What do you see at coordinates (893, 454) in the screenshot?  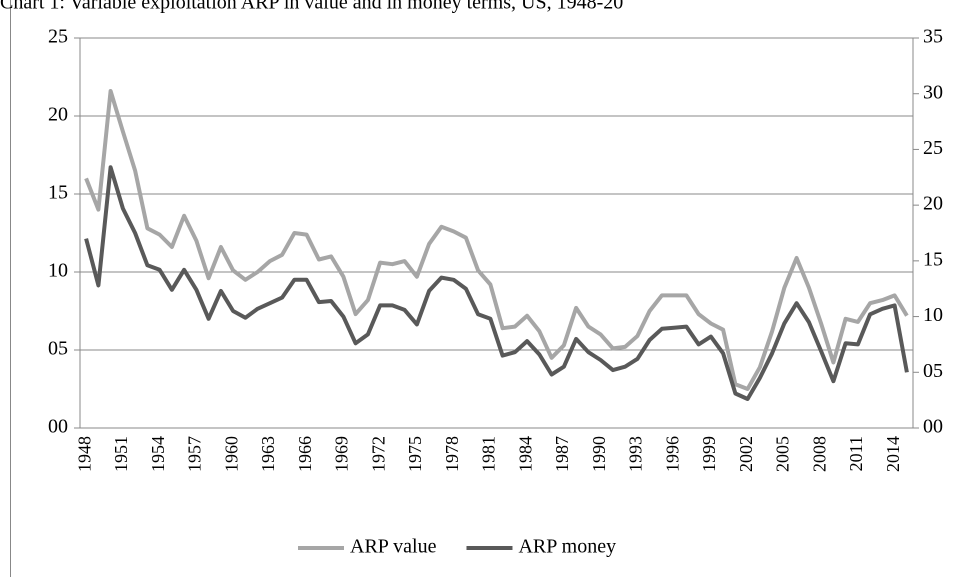 I see `x-tick-label: 2014` at bounding box center [893, 454].